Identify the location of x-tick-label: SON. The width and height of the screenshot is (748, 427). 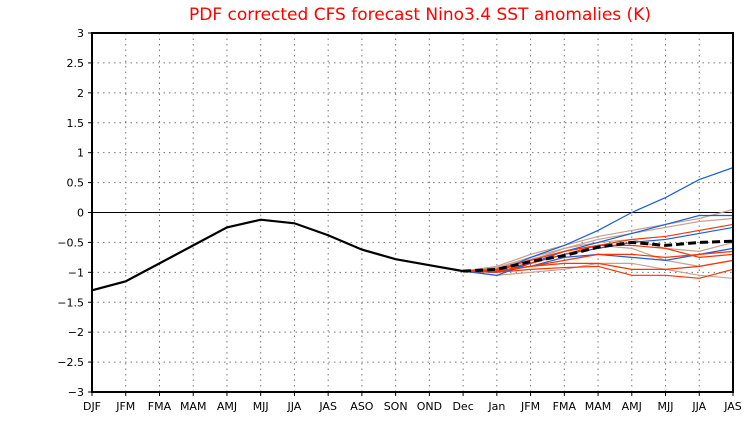
(396, 406).